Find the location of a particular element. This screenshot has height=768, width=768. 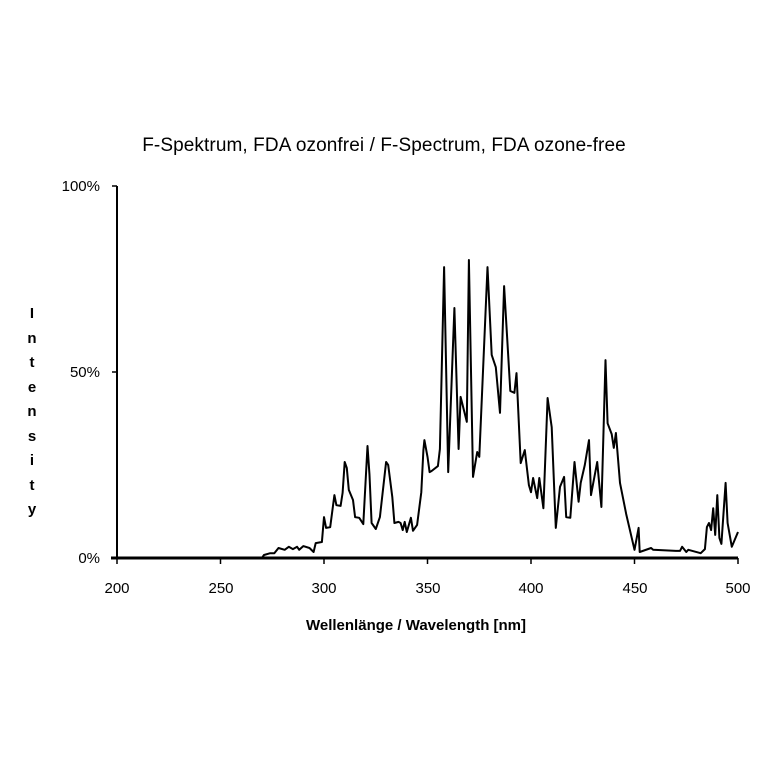

x-tick-label-250: 250 is located at coordinates (221, 588).